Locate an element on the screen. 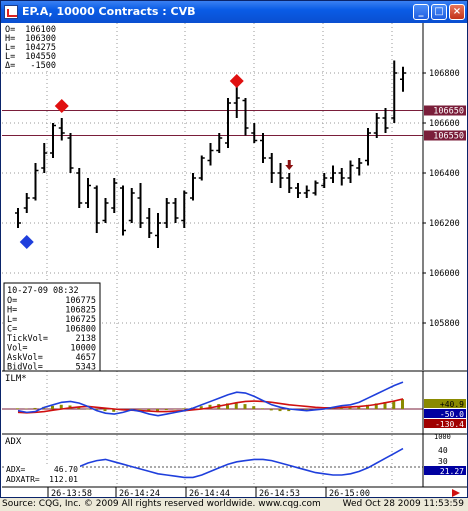 This screenshot has height=511, width=468. level-tags: 106650 106550 is located at coordinates (445, 123).